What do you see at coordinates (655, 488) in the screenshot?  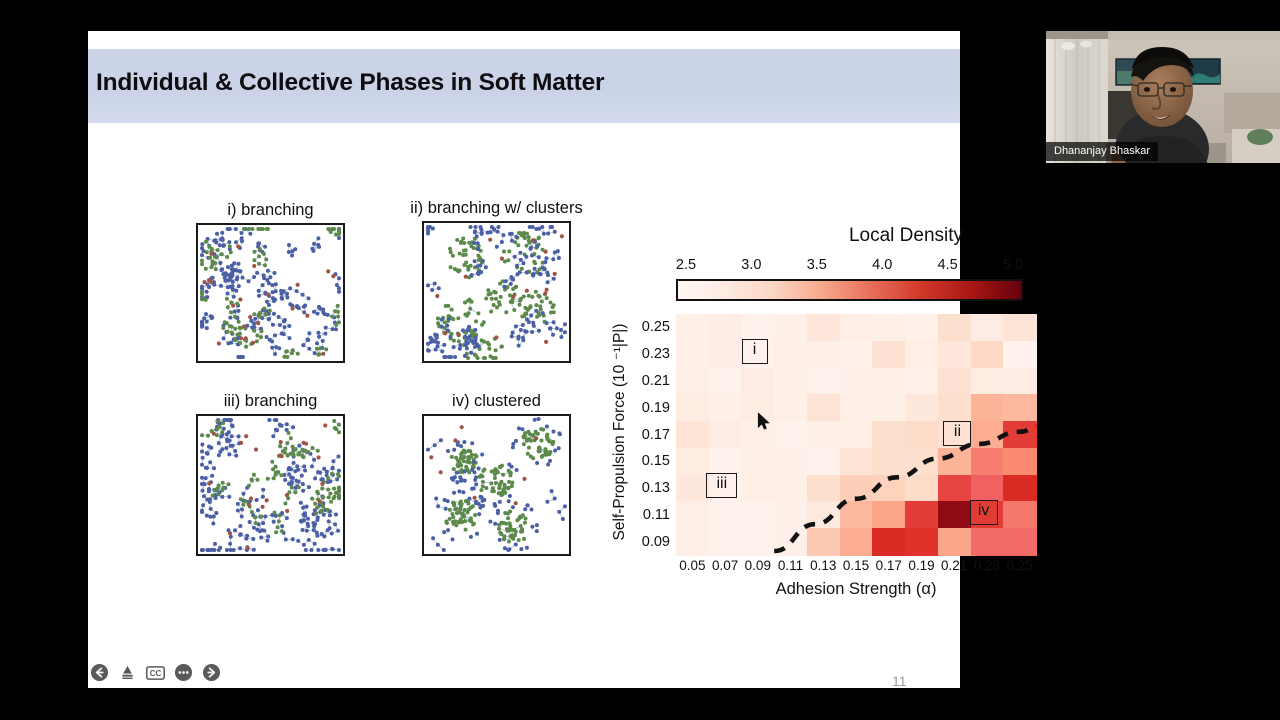 I see `y-axis-tick: 0.13` at bounding box center [655, 488].